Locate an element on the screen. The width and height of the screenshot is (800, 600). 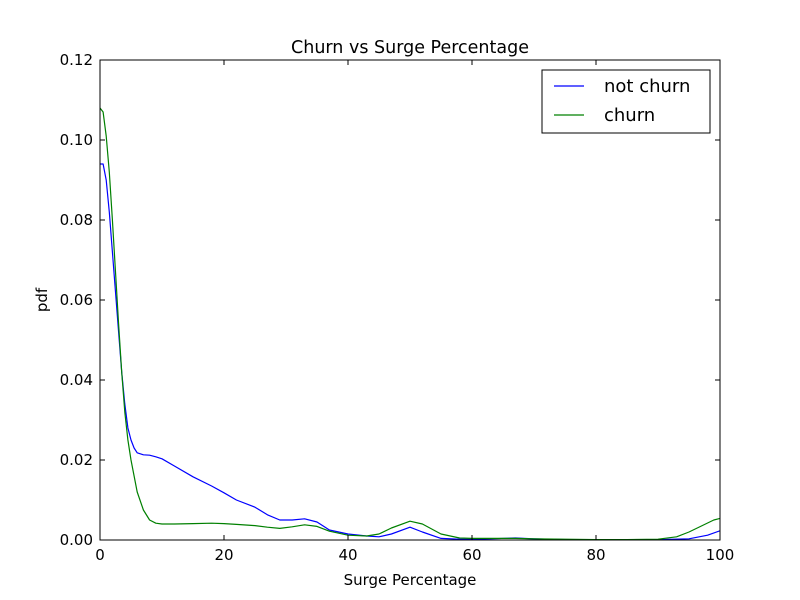
y-tick-label: 0.02 is located at coordinates (76, 460).